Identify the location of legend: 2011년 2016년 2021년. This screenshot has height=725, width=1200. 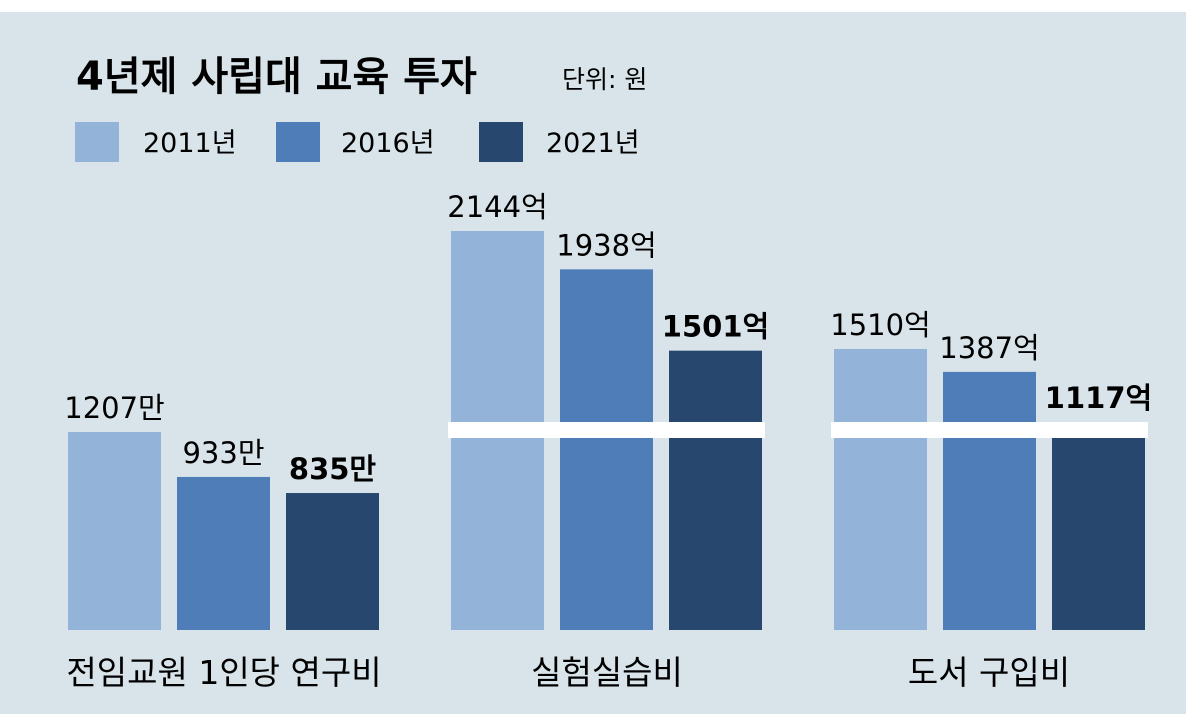
(357, 142).